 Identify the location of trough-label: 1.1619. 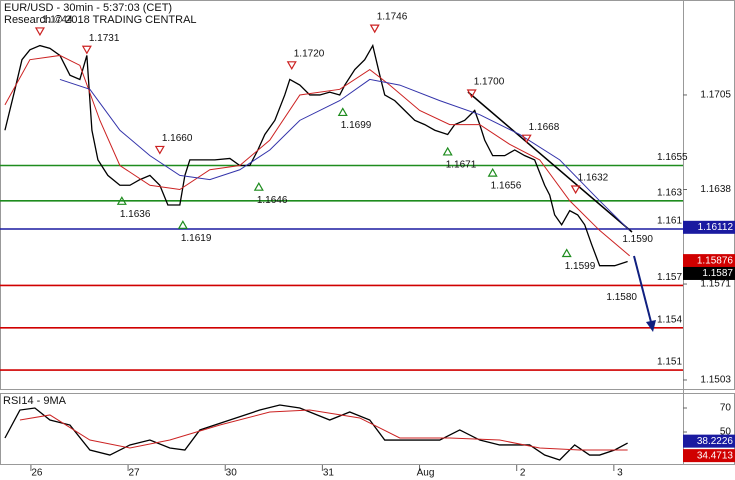
(196, 238).